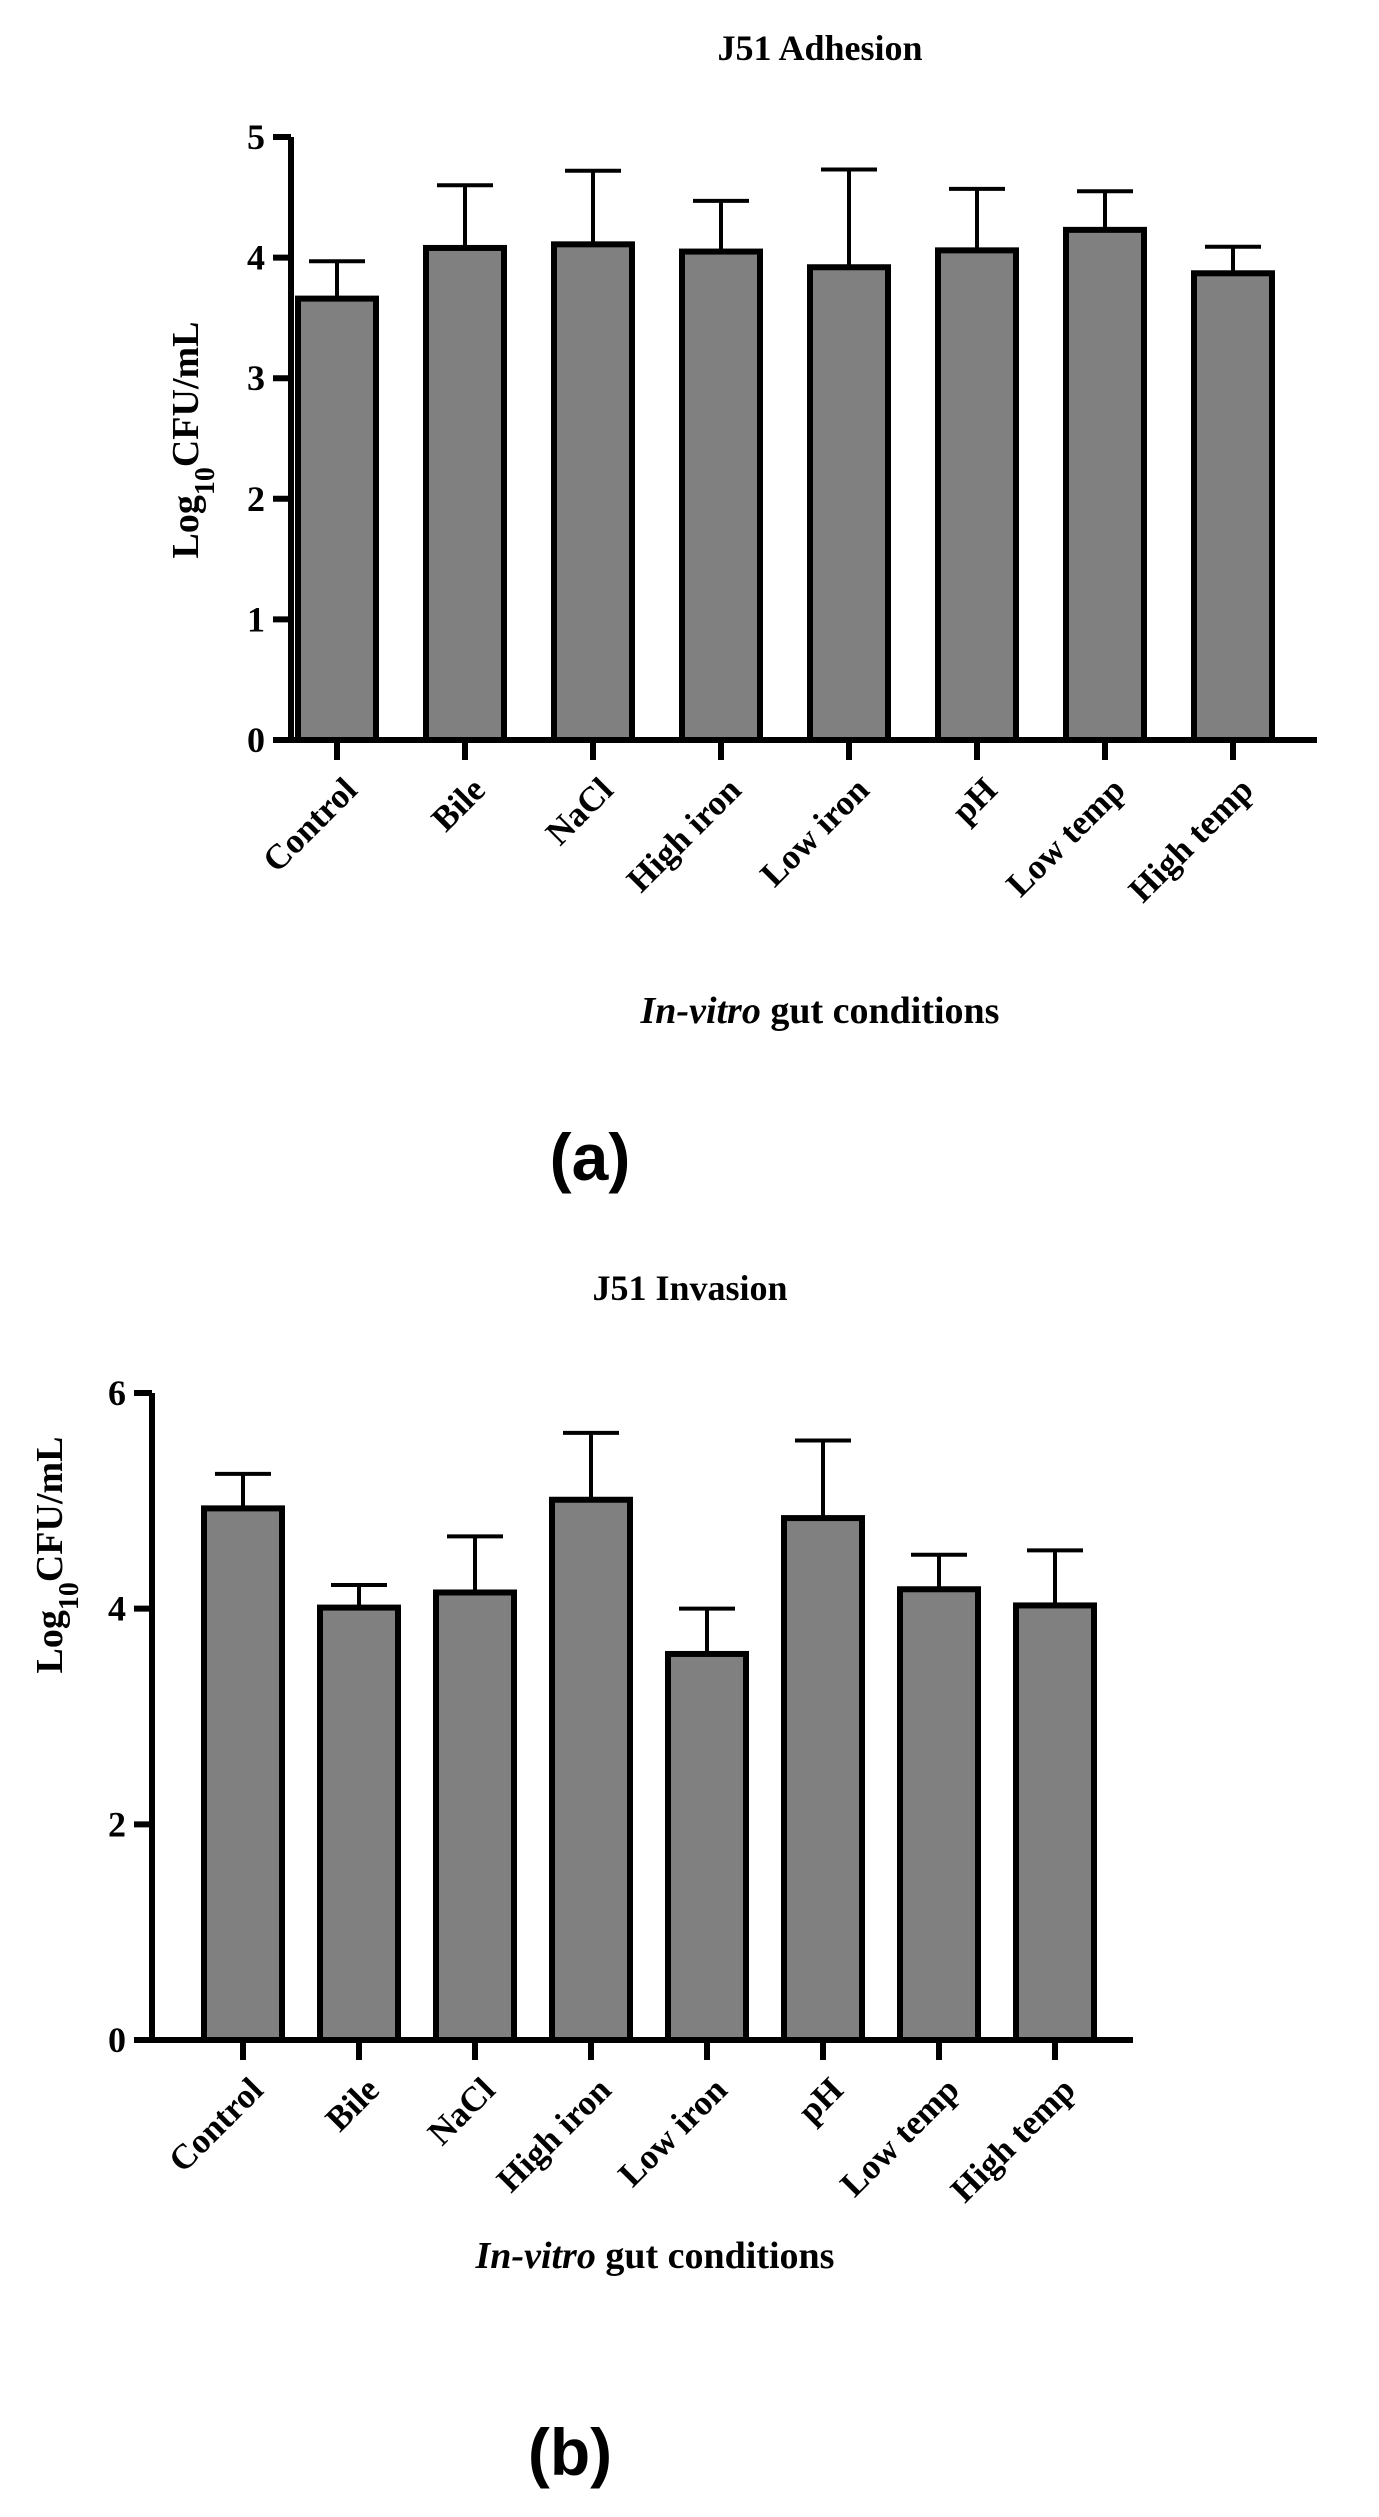  Describe the element at coordinates (570, 2452) in the screenshot. I see `panel-label: (b)` at that location.